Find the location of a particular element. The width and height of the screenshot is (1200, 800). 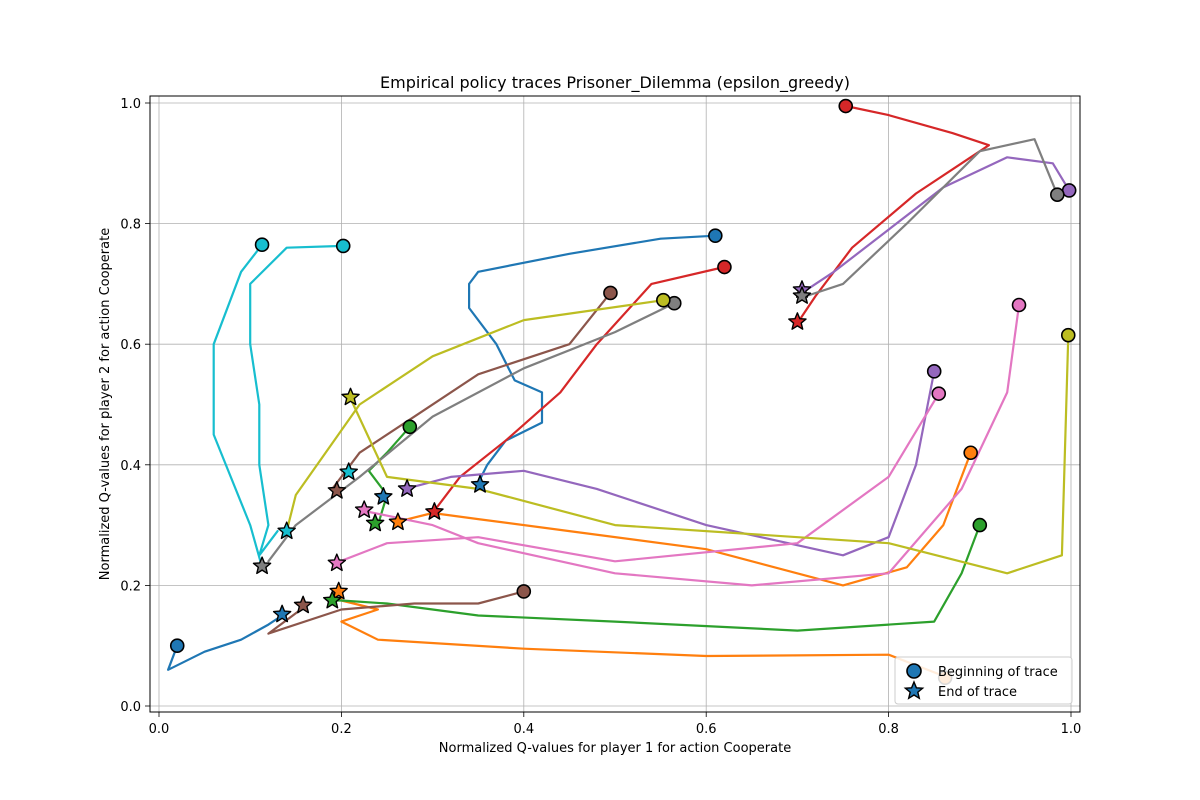

legend-end-label: End of trace is located at coordinates (977, 692).